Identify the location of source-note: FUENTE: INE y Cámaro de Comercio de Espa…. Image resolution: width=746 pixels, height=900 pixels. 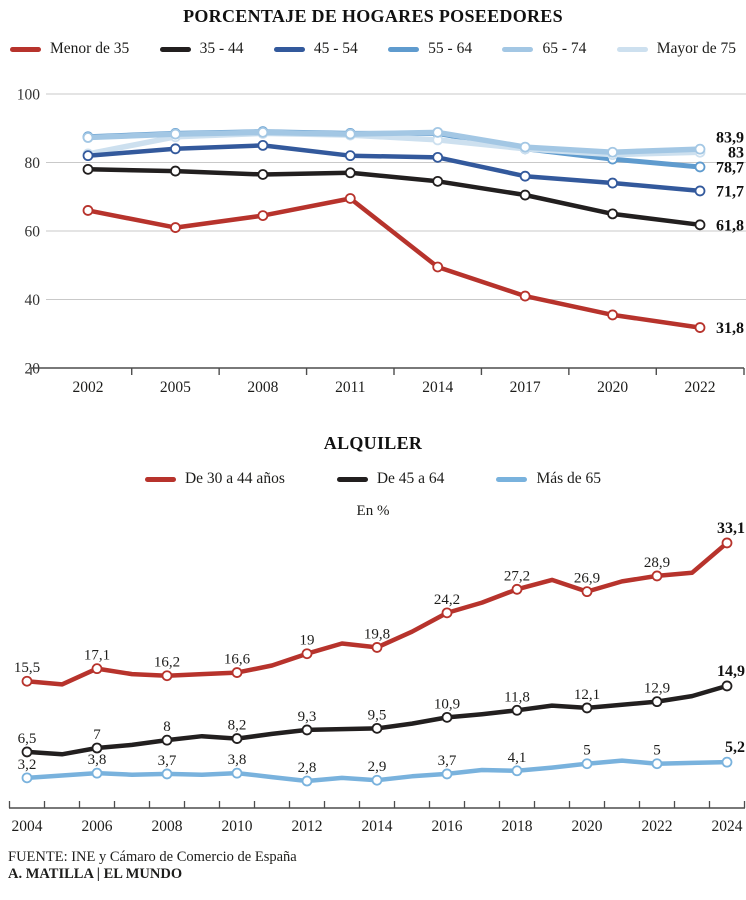
(152, 857).